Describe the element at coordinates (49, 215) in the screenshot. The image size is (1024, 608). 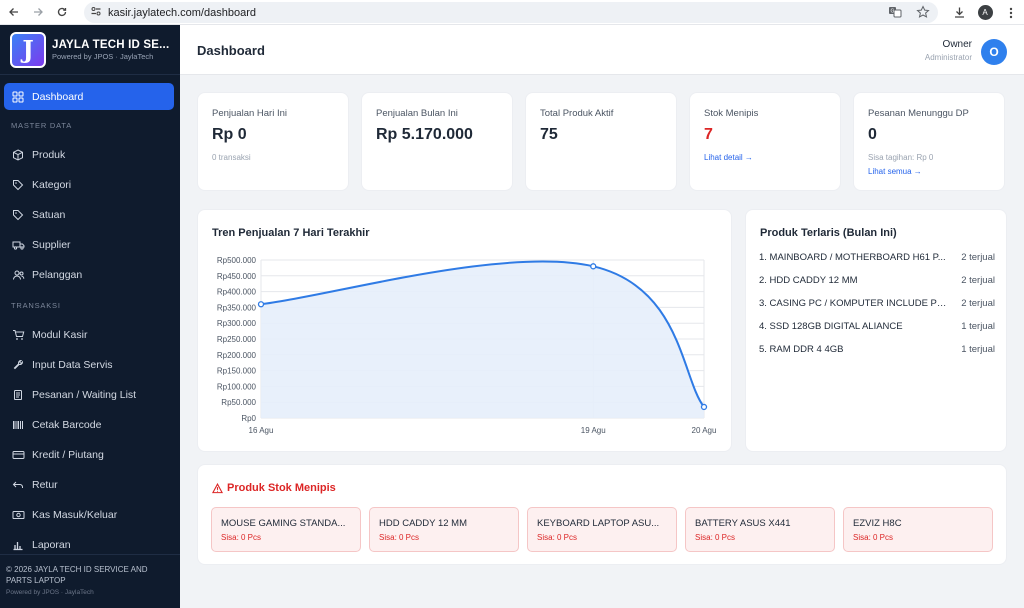
I see `sidebar-item-label: Satuan` at that location.